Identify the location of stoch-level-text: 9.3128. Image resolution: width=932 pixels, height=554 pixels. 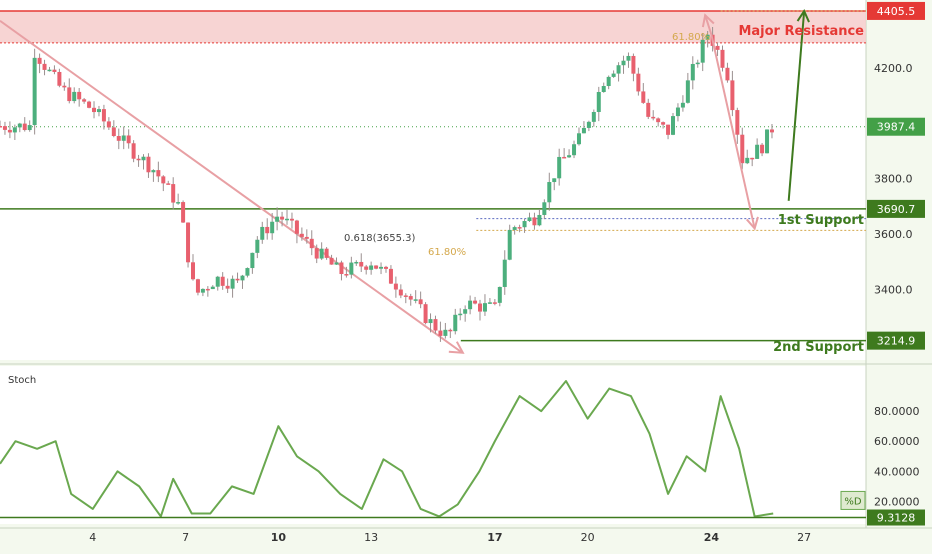
(896, 518).